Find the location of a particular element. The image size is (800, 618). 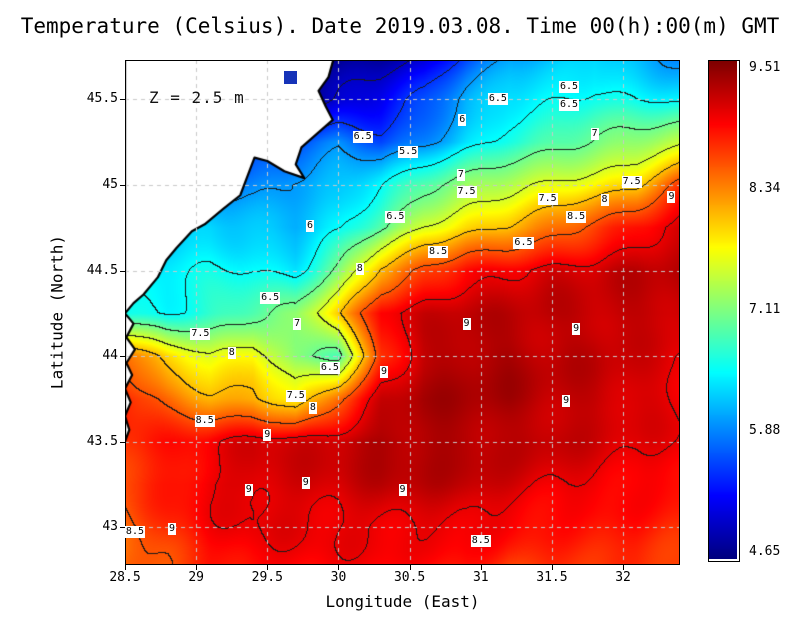

x-tick-label: 29 is located at coordinates (196, 577).